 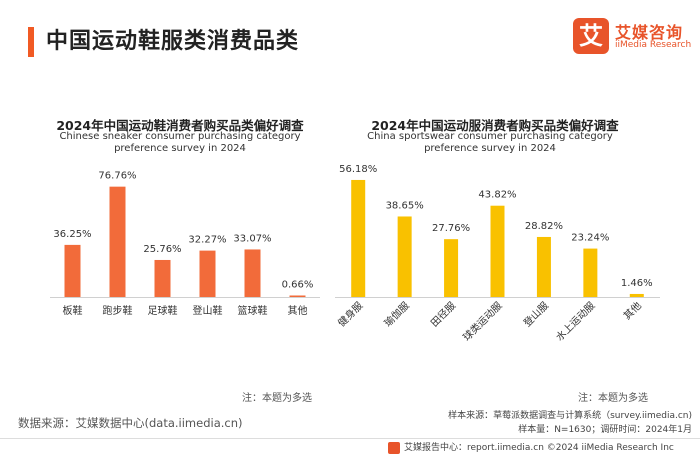 What do you see at coordinates (497, 195) in the screenshot?
I see `sportswear-value-label: 43.82%` at bounding box center [497, 195].